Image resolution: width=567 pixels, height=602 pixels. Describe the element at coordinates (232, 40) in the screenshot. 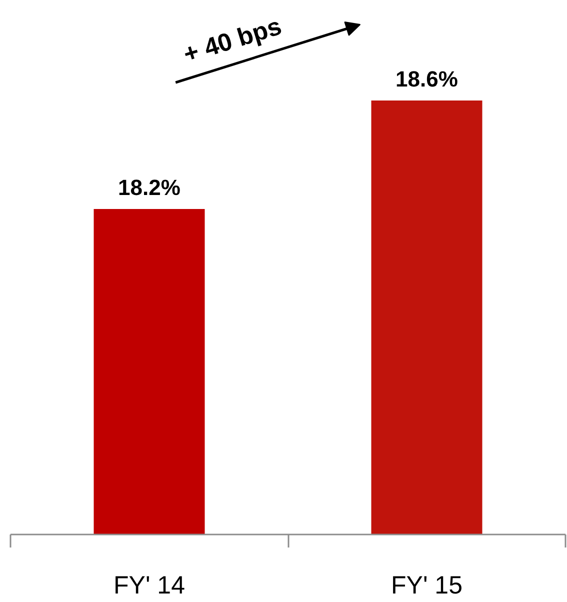

I see `text: + 40 bps` at that location.